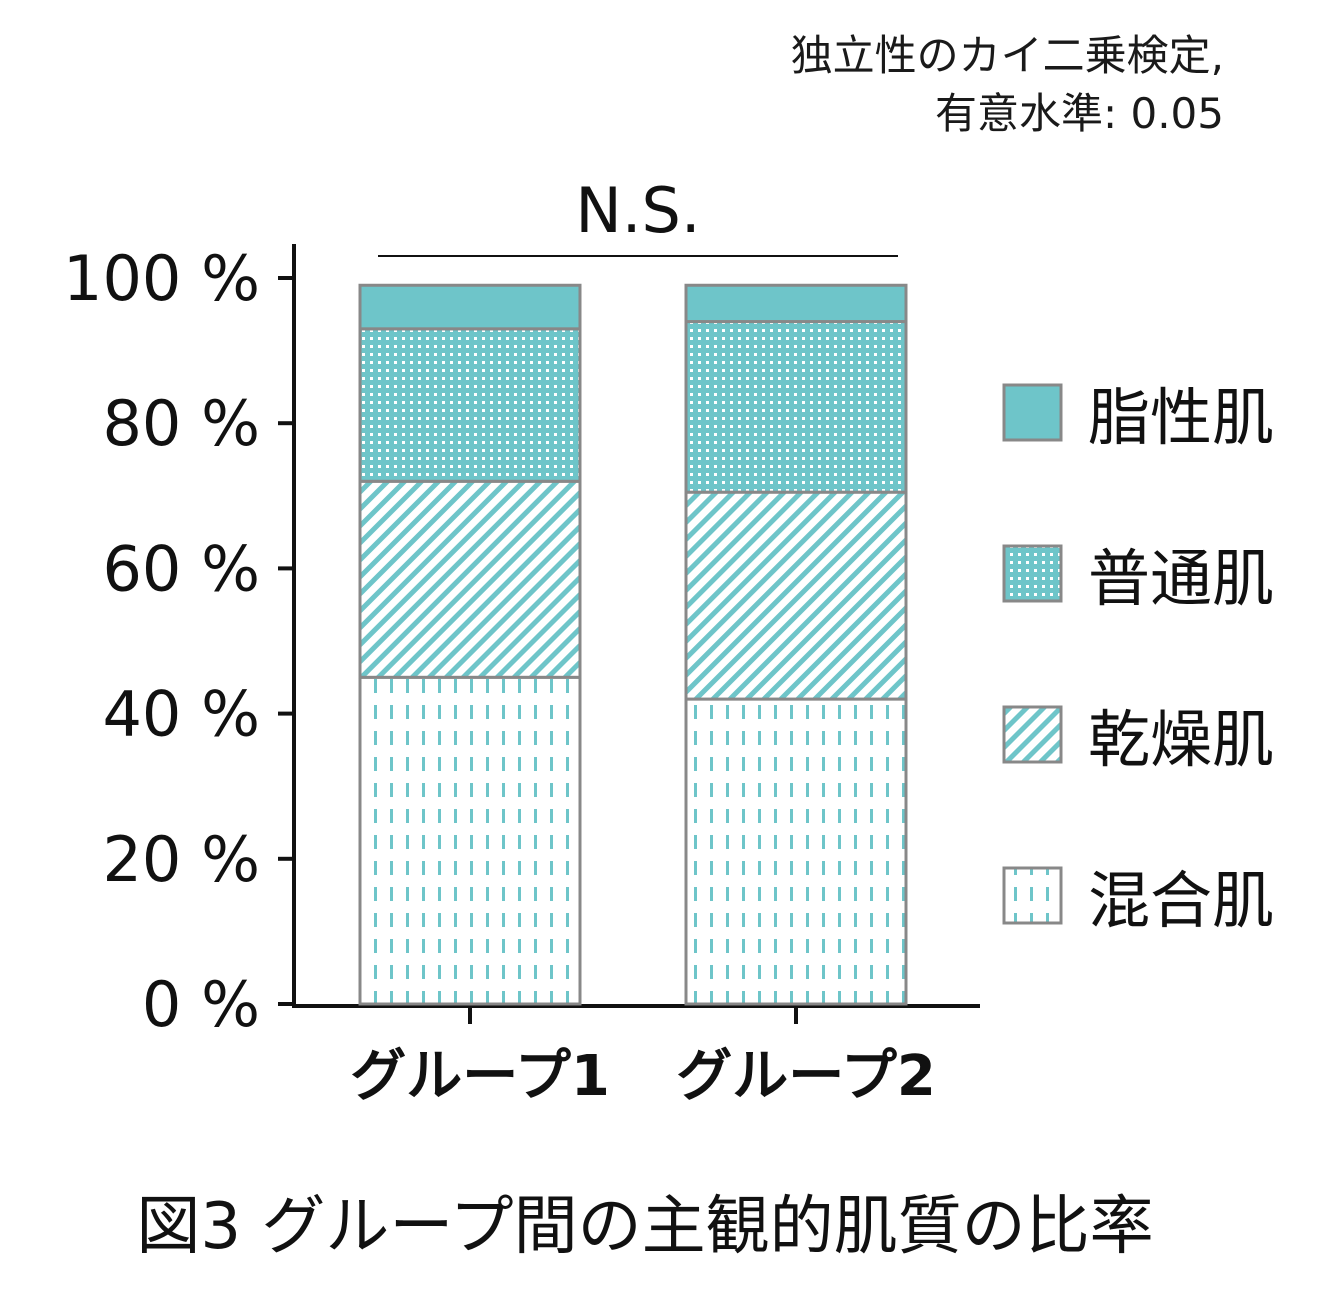  Describe the element at coordinates (1007, 55) in the screenshot. I see `test-note-line1: 独立性のカイ二乗検定,` at that location.